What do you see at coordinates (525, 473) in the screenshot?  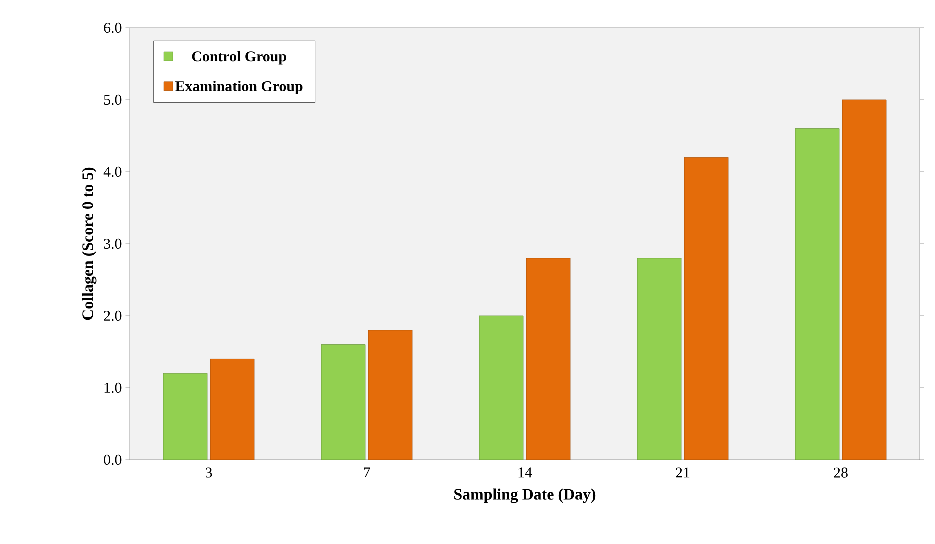 I see `x-tick-label: 14` at bounding box center [525, 473].